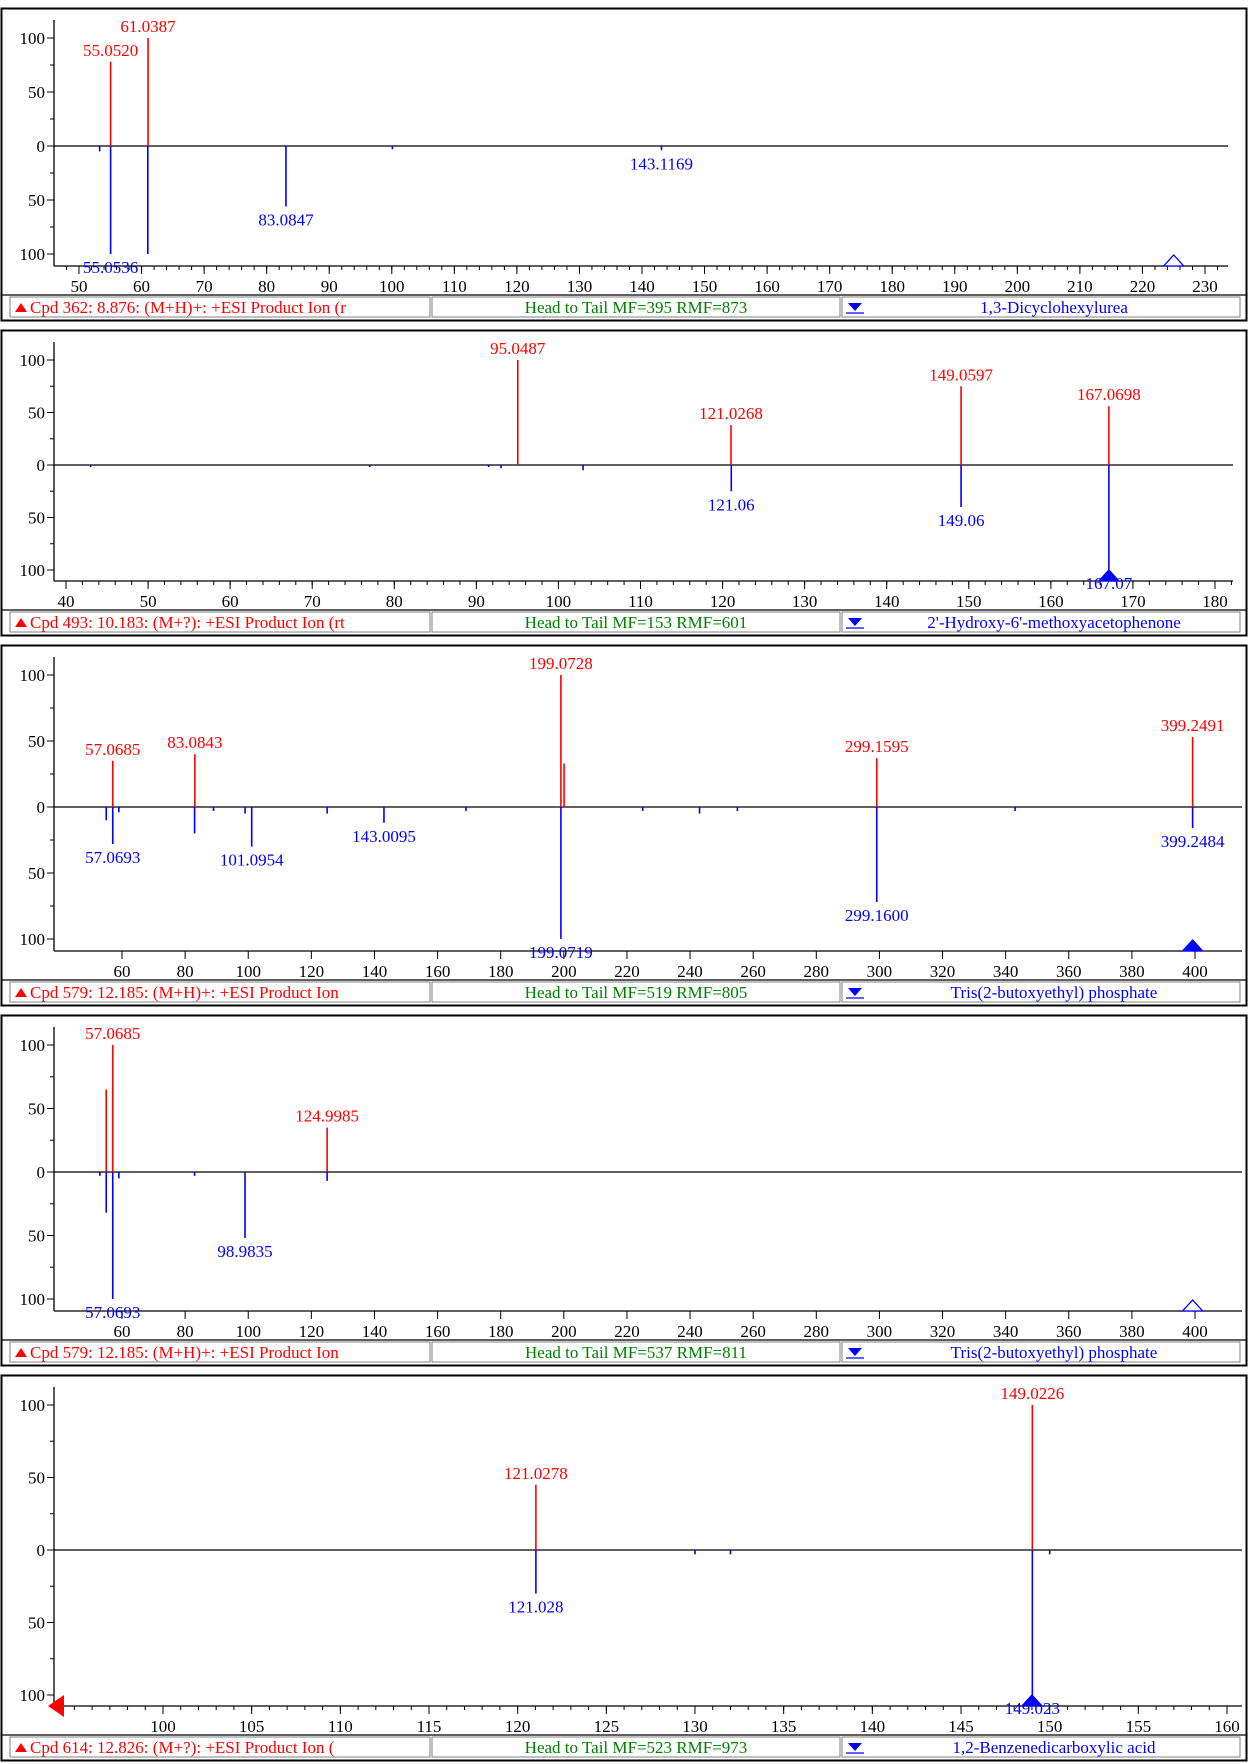  What do you see at coordinates (1032, 1708) in the screenshot?
I see `tail-peak-label: 149.023` at bounding box center [1032, 1708].